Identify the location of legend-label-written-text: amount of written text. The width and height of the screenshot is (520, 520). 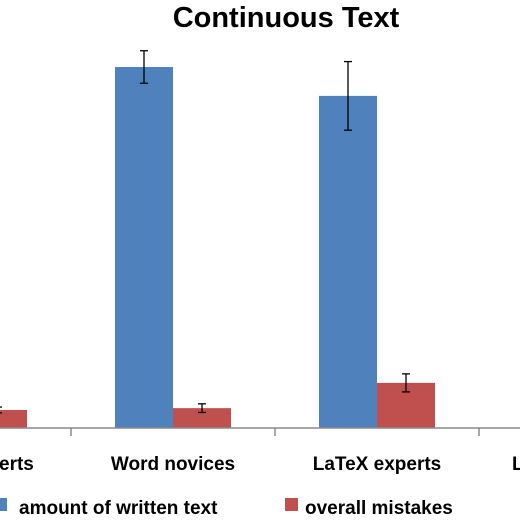
(118, 508).